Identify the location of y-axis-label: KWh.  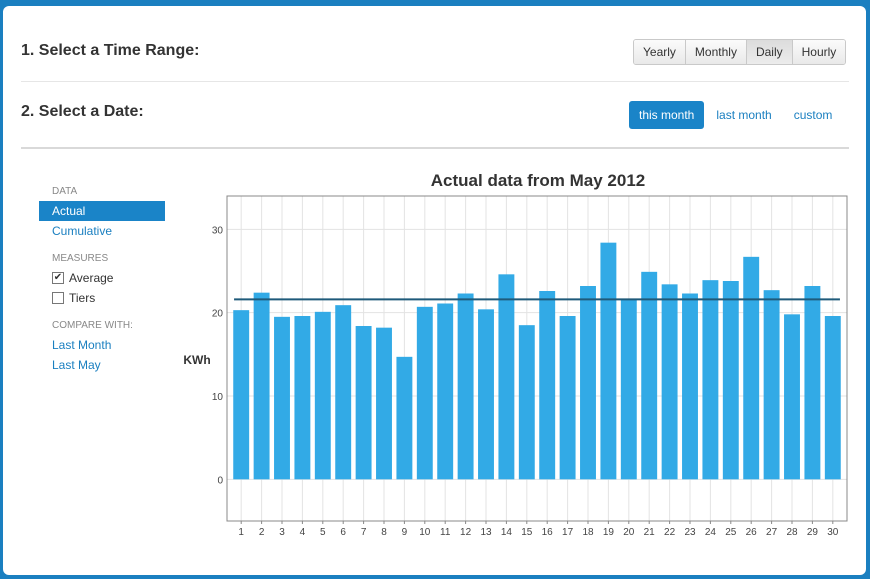
(196, 360).